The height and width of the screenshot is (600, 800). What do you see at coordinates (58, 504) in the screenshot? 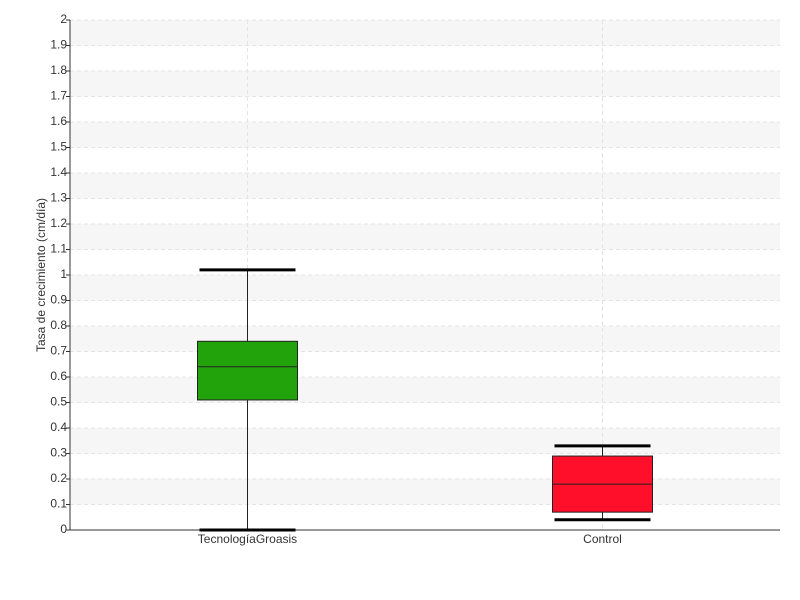
I see `y-tick-label: 0.1` at bounding box center [58, 504].